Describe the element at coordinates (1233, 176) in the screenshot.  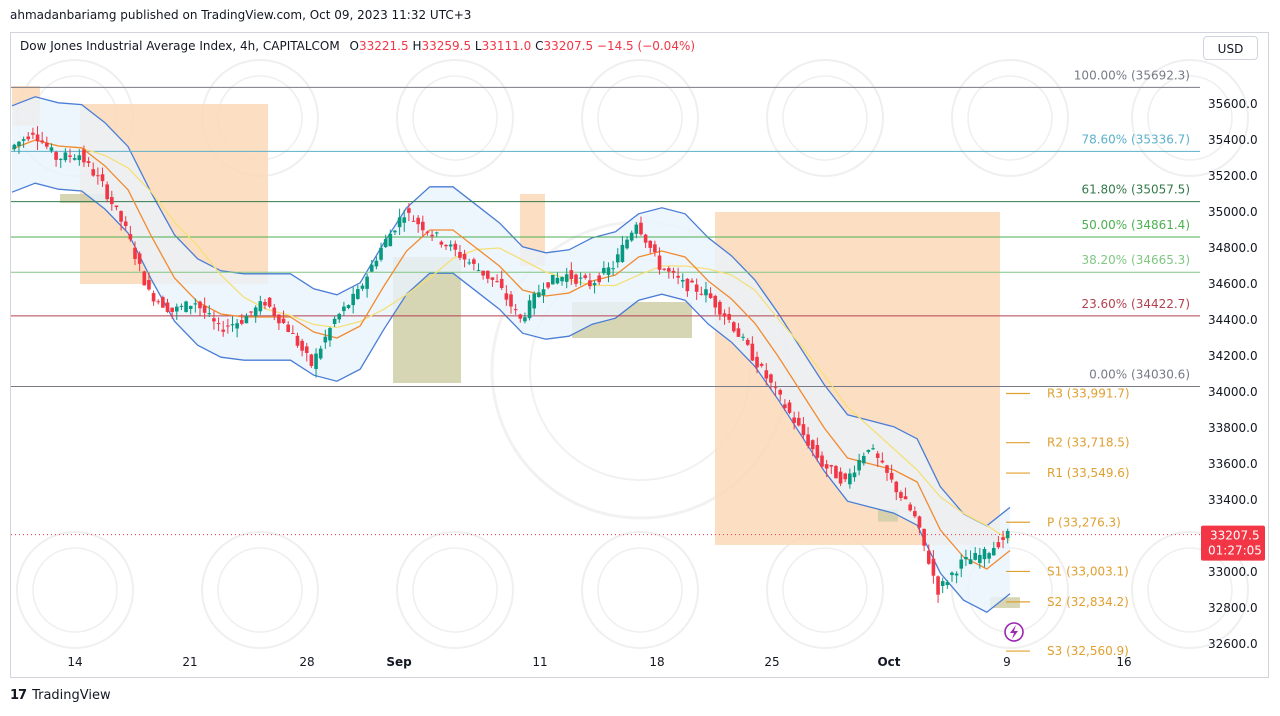
I see `price-tick-label: 35200.0` at that location.